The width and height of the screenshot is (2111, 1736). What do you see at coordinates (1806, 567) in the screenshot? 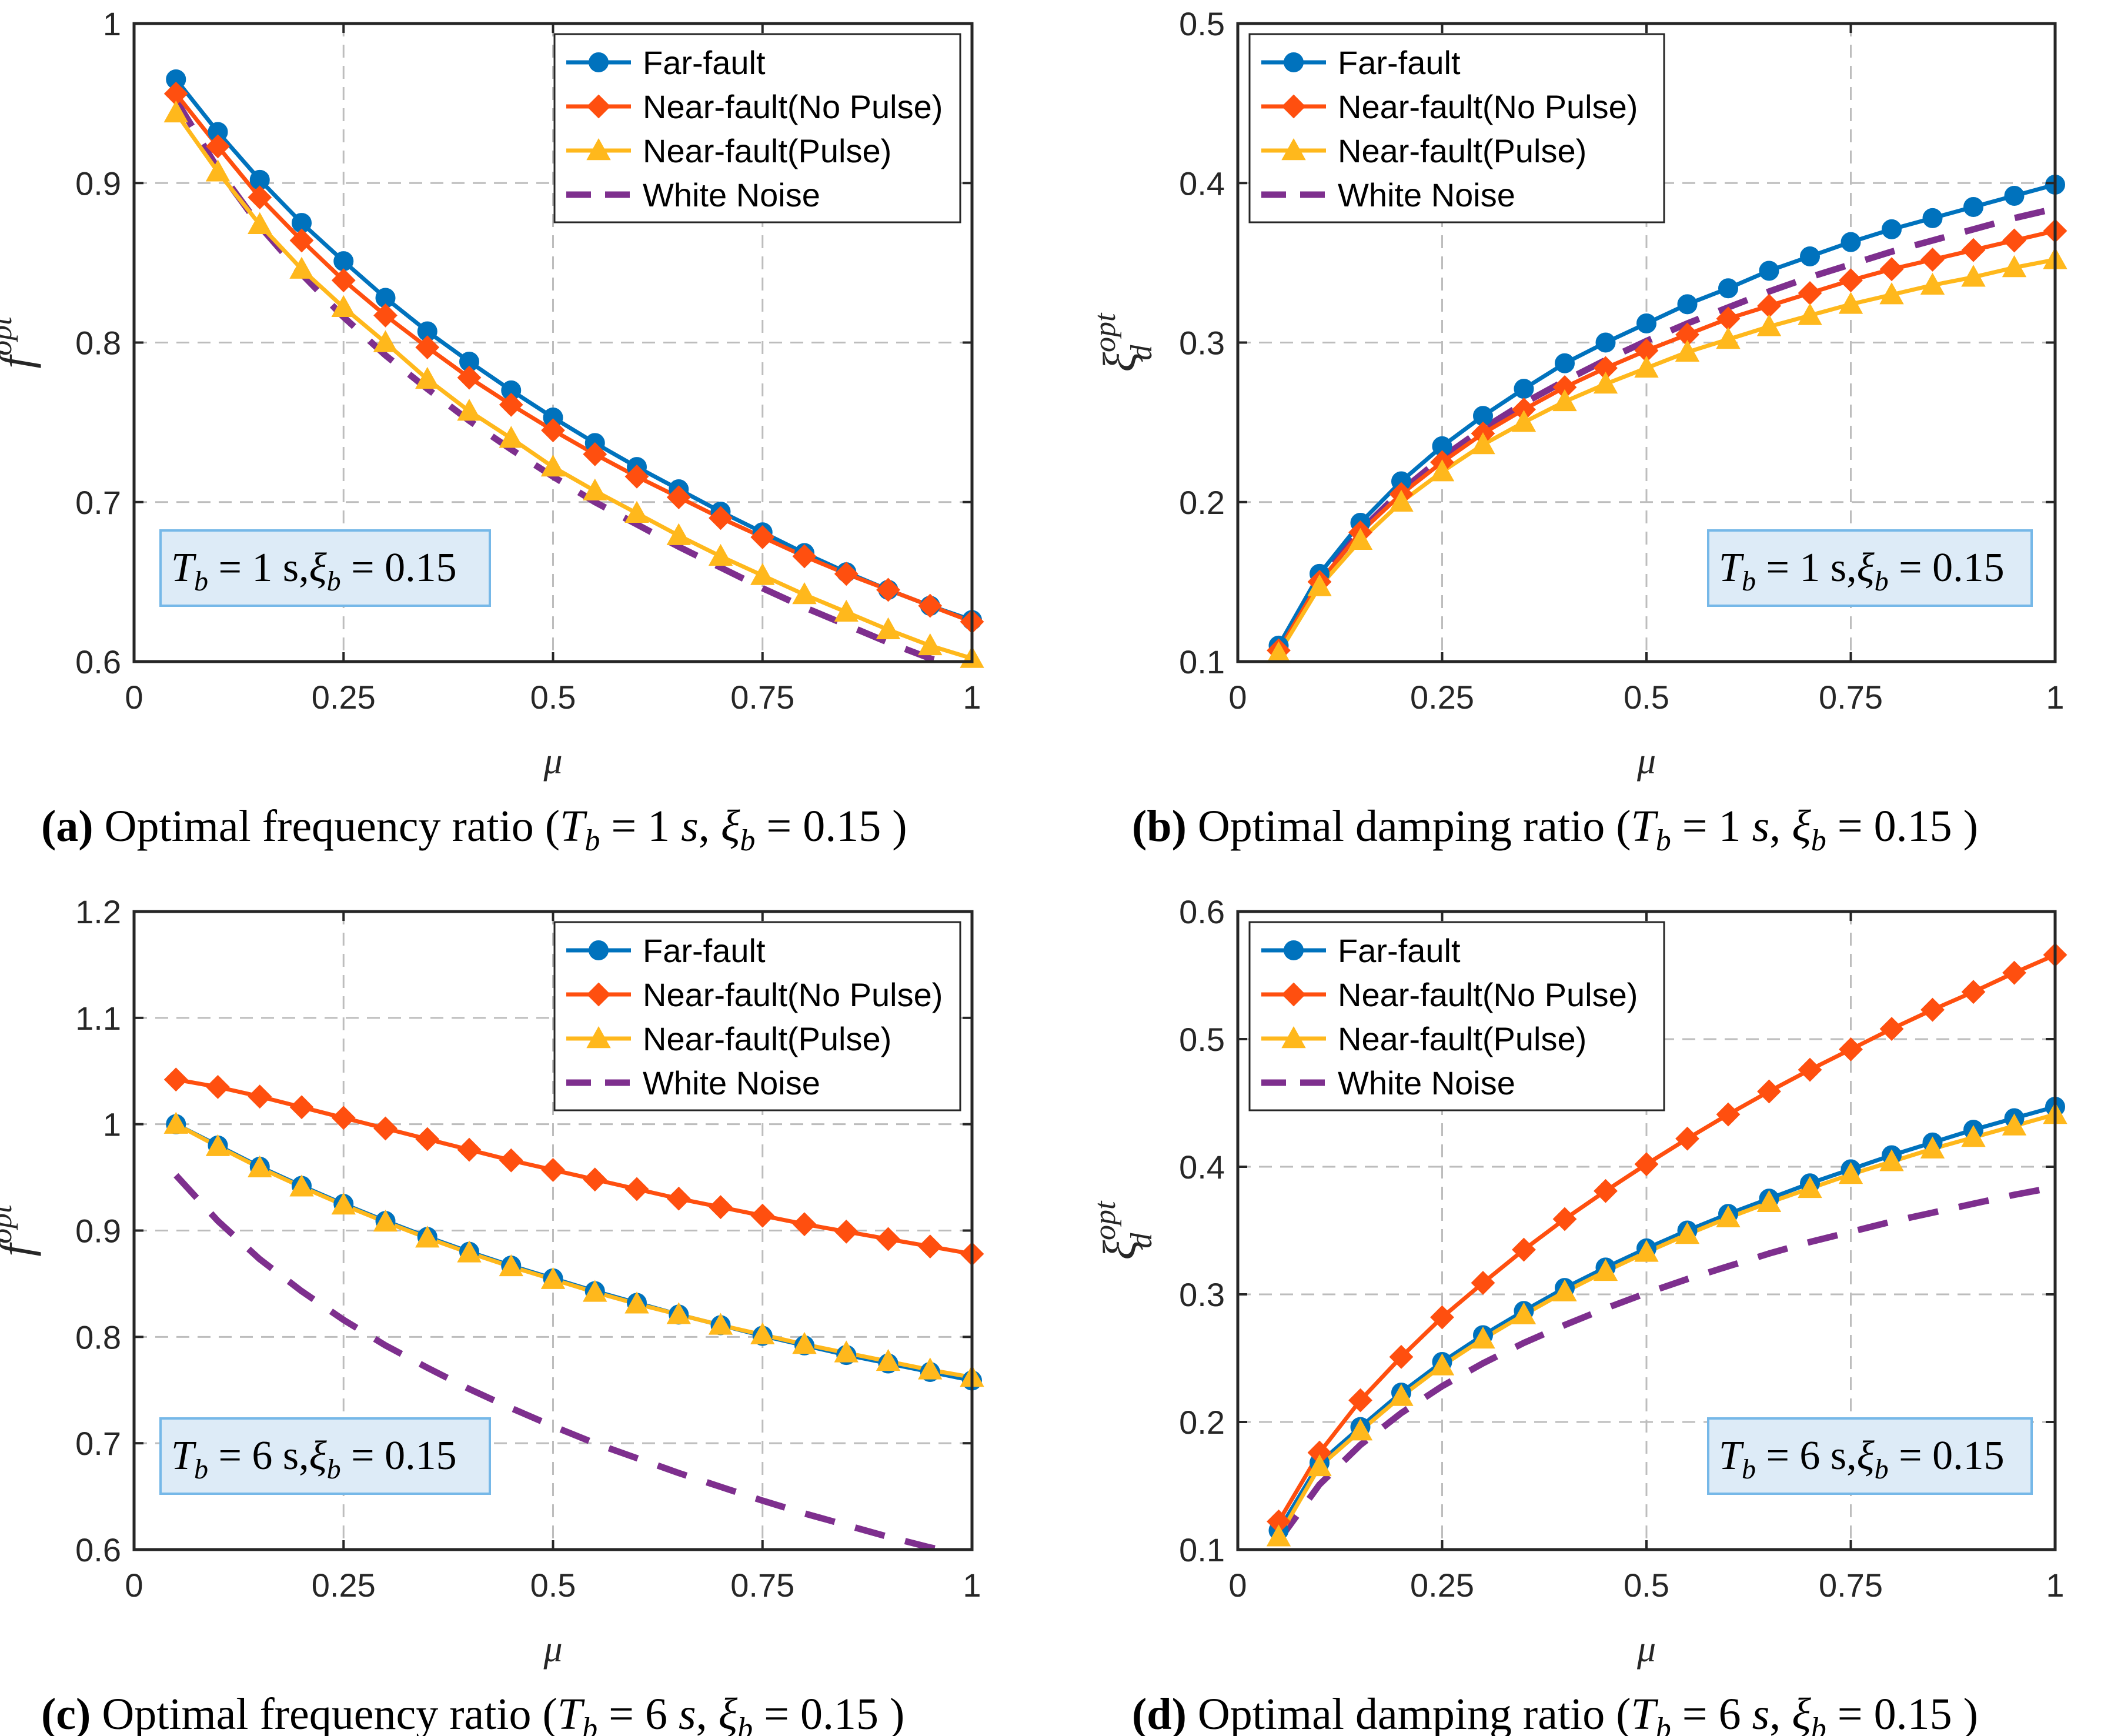
I see `annotation-t-val: = 1 s,` at bounding box center [1806, 567].